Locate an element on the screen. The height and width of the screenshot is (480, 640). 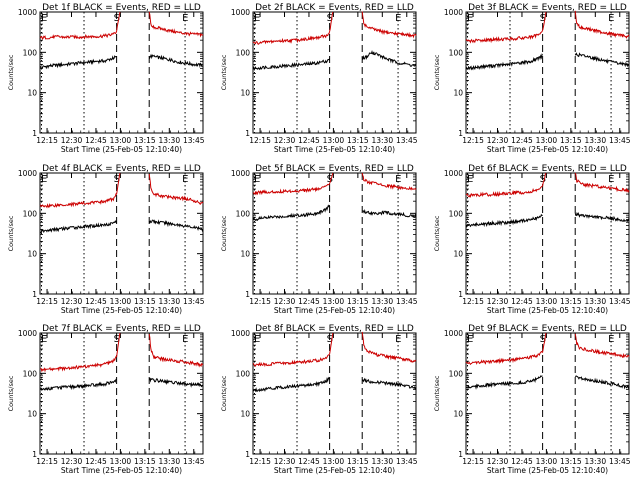
panel-1f-xtick-label: 12:15 is located at coordinates (47, 140).